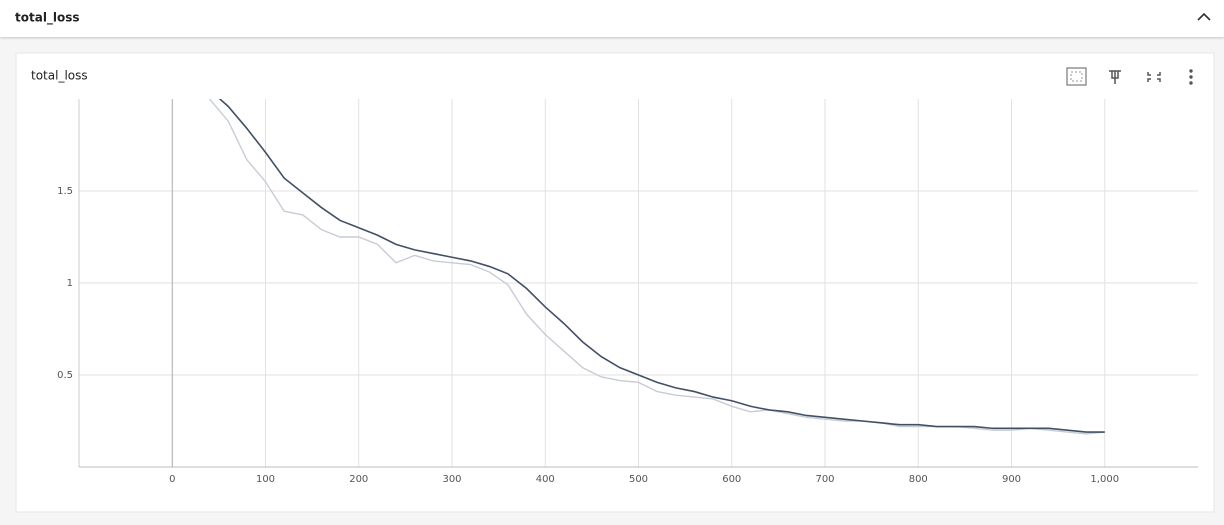 The image size is (1224, 525). Describe the element at coordinates (824, 479) in the screenshot. I see `x-tick-label: 700` at that location.